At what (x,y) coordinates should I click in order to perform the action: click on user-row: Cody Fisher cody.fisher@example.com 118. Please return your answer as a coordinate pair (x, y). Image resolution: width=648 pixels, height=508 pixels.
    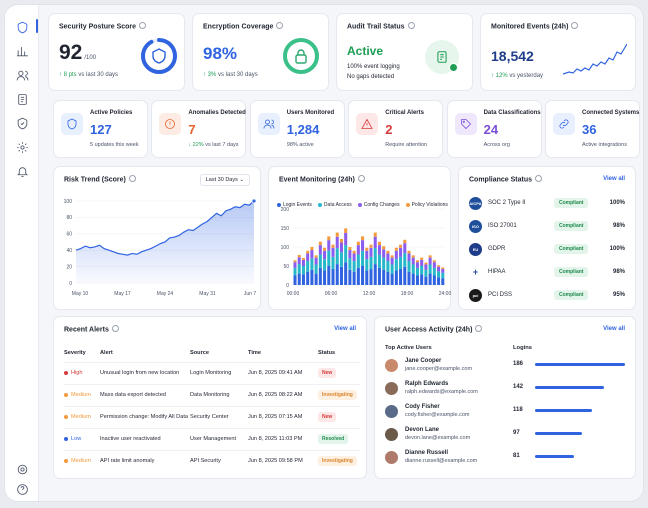
    Looking at the image, I should click on (505, 413).